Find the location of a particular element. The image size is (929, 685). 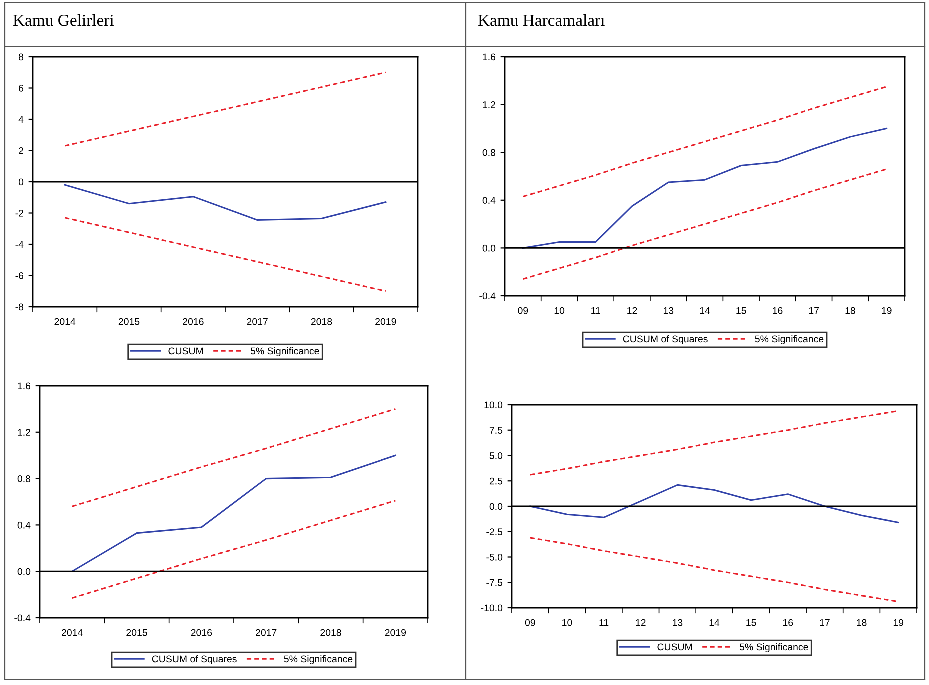

chart-title: Kamu Gelirleri is located at coordinates (63, 20).